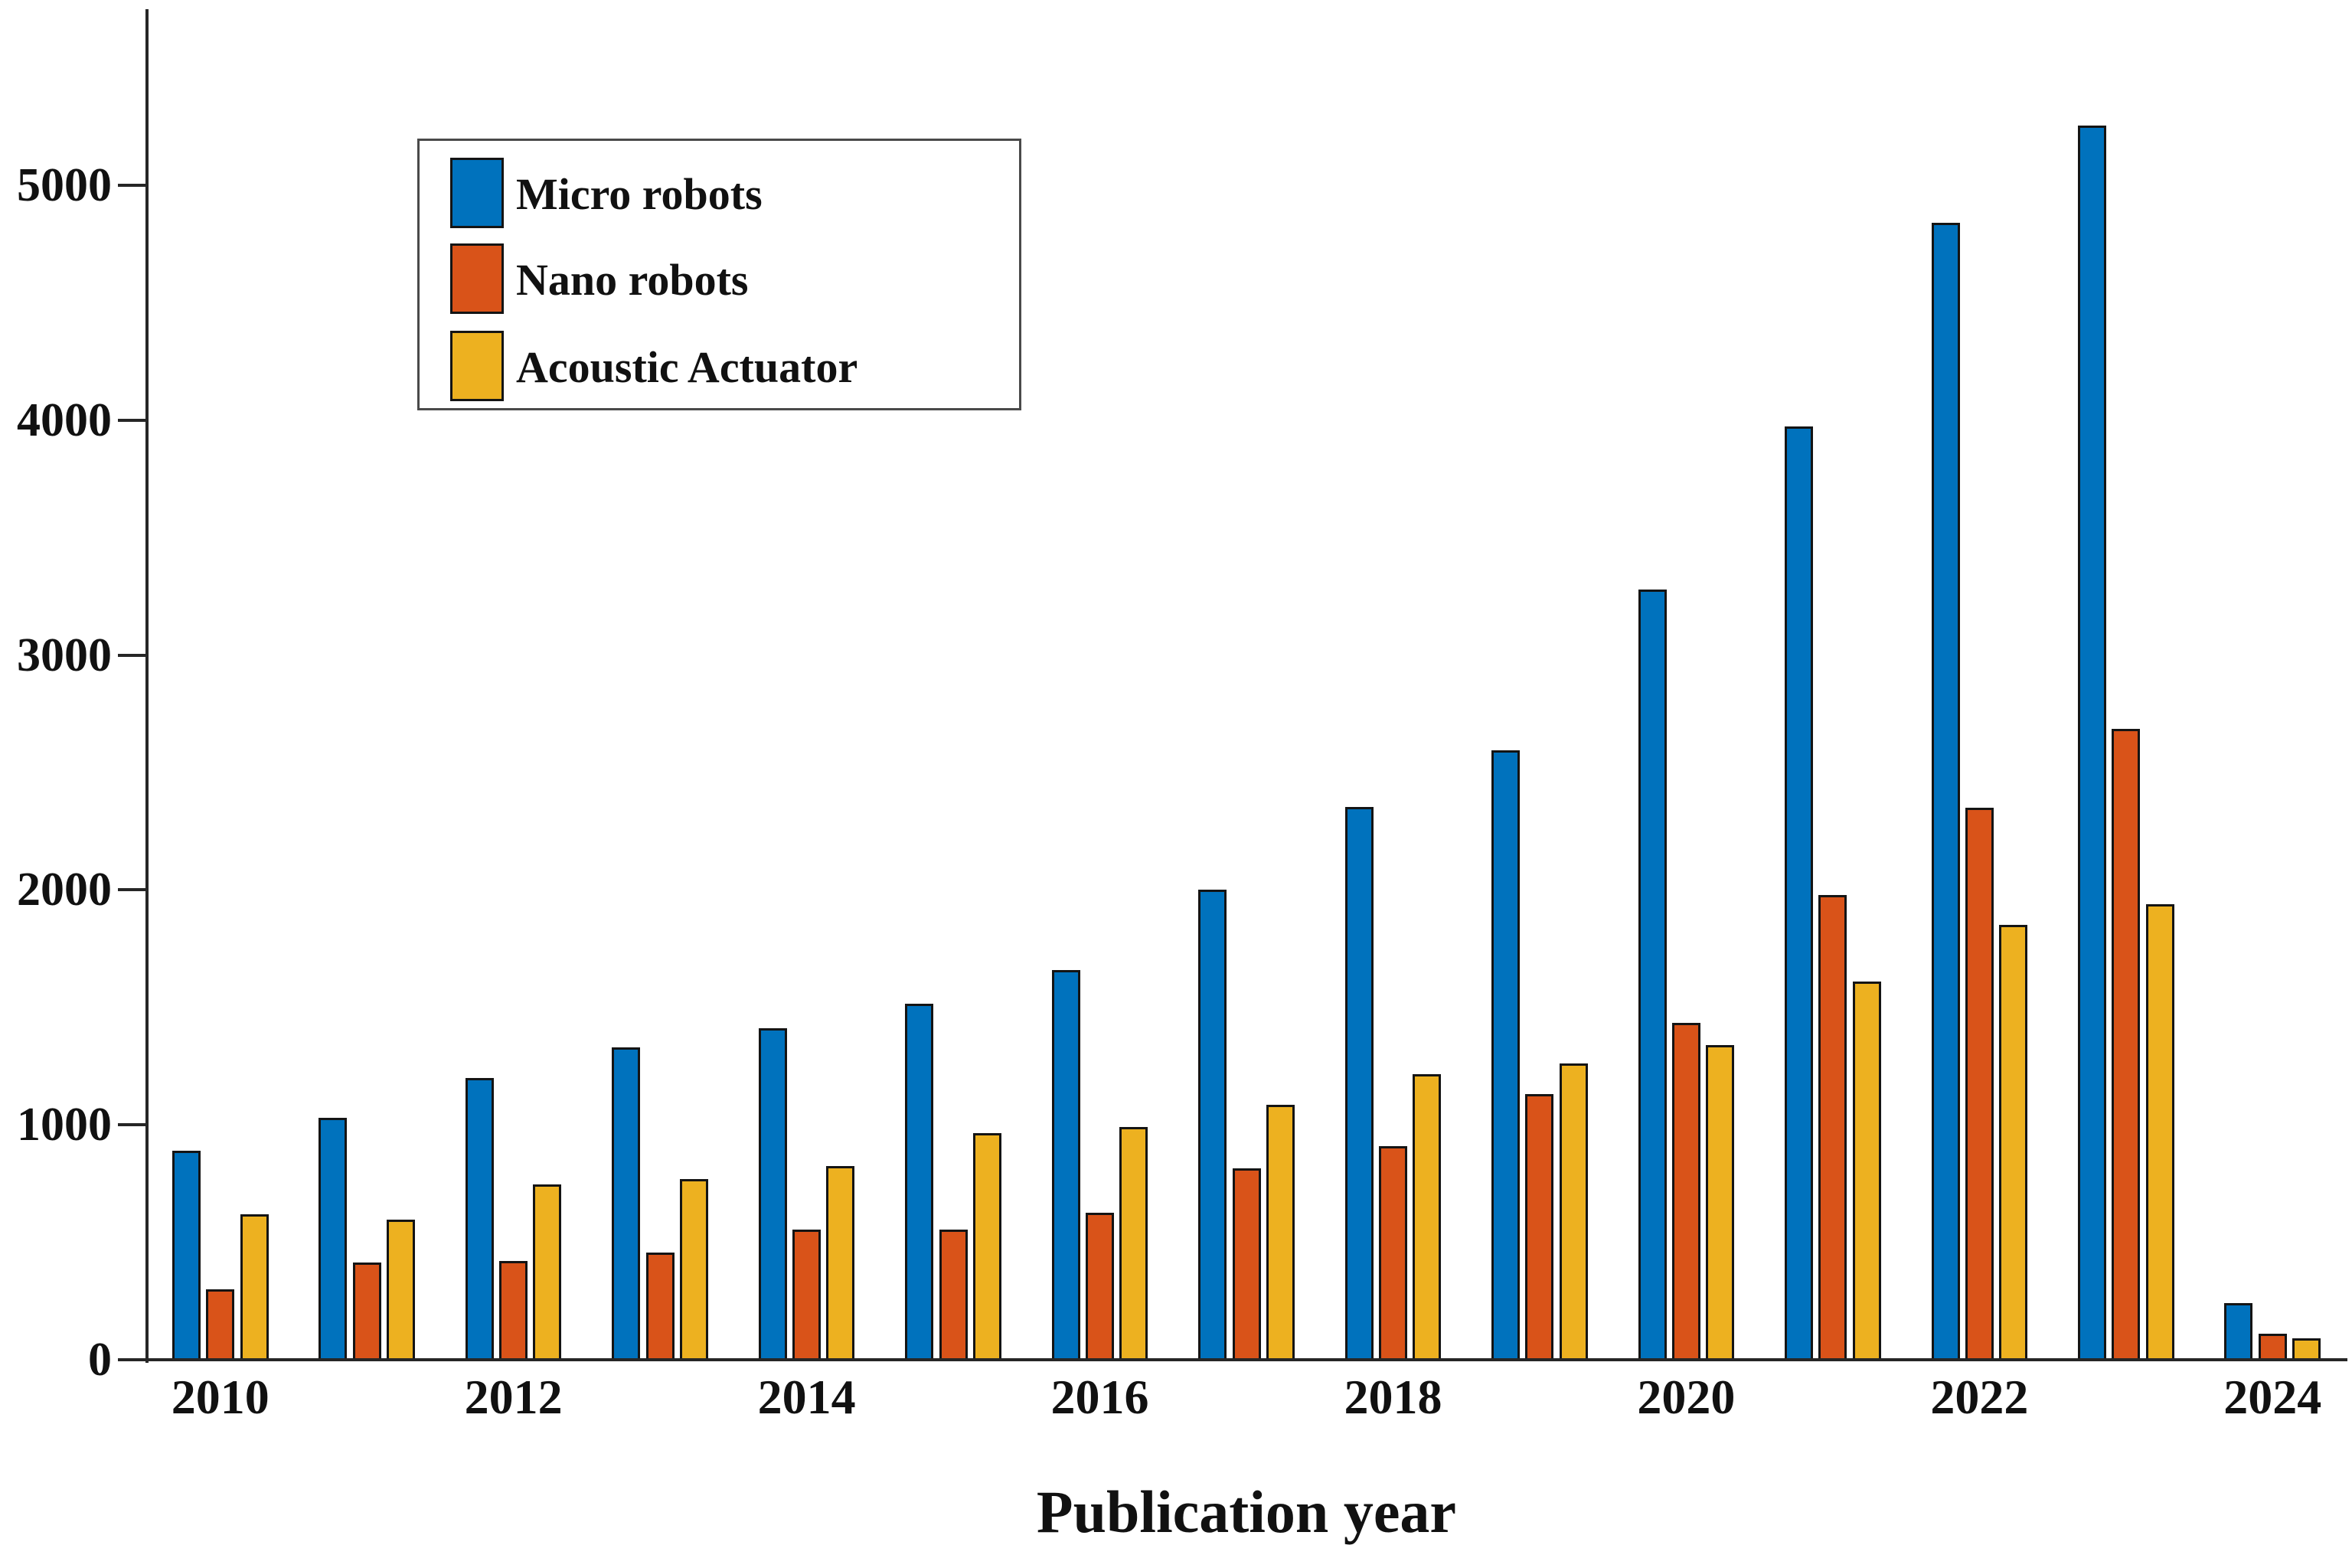  What do you see at coordinates (1280, 1232) in the screenshot?
I see `bar-acoustic-actuator-2017` at bounding box center [1280, 1232].